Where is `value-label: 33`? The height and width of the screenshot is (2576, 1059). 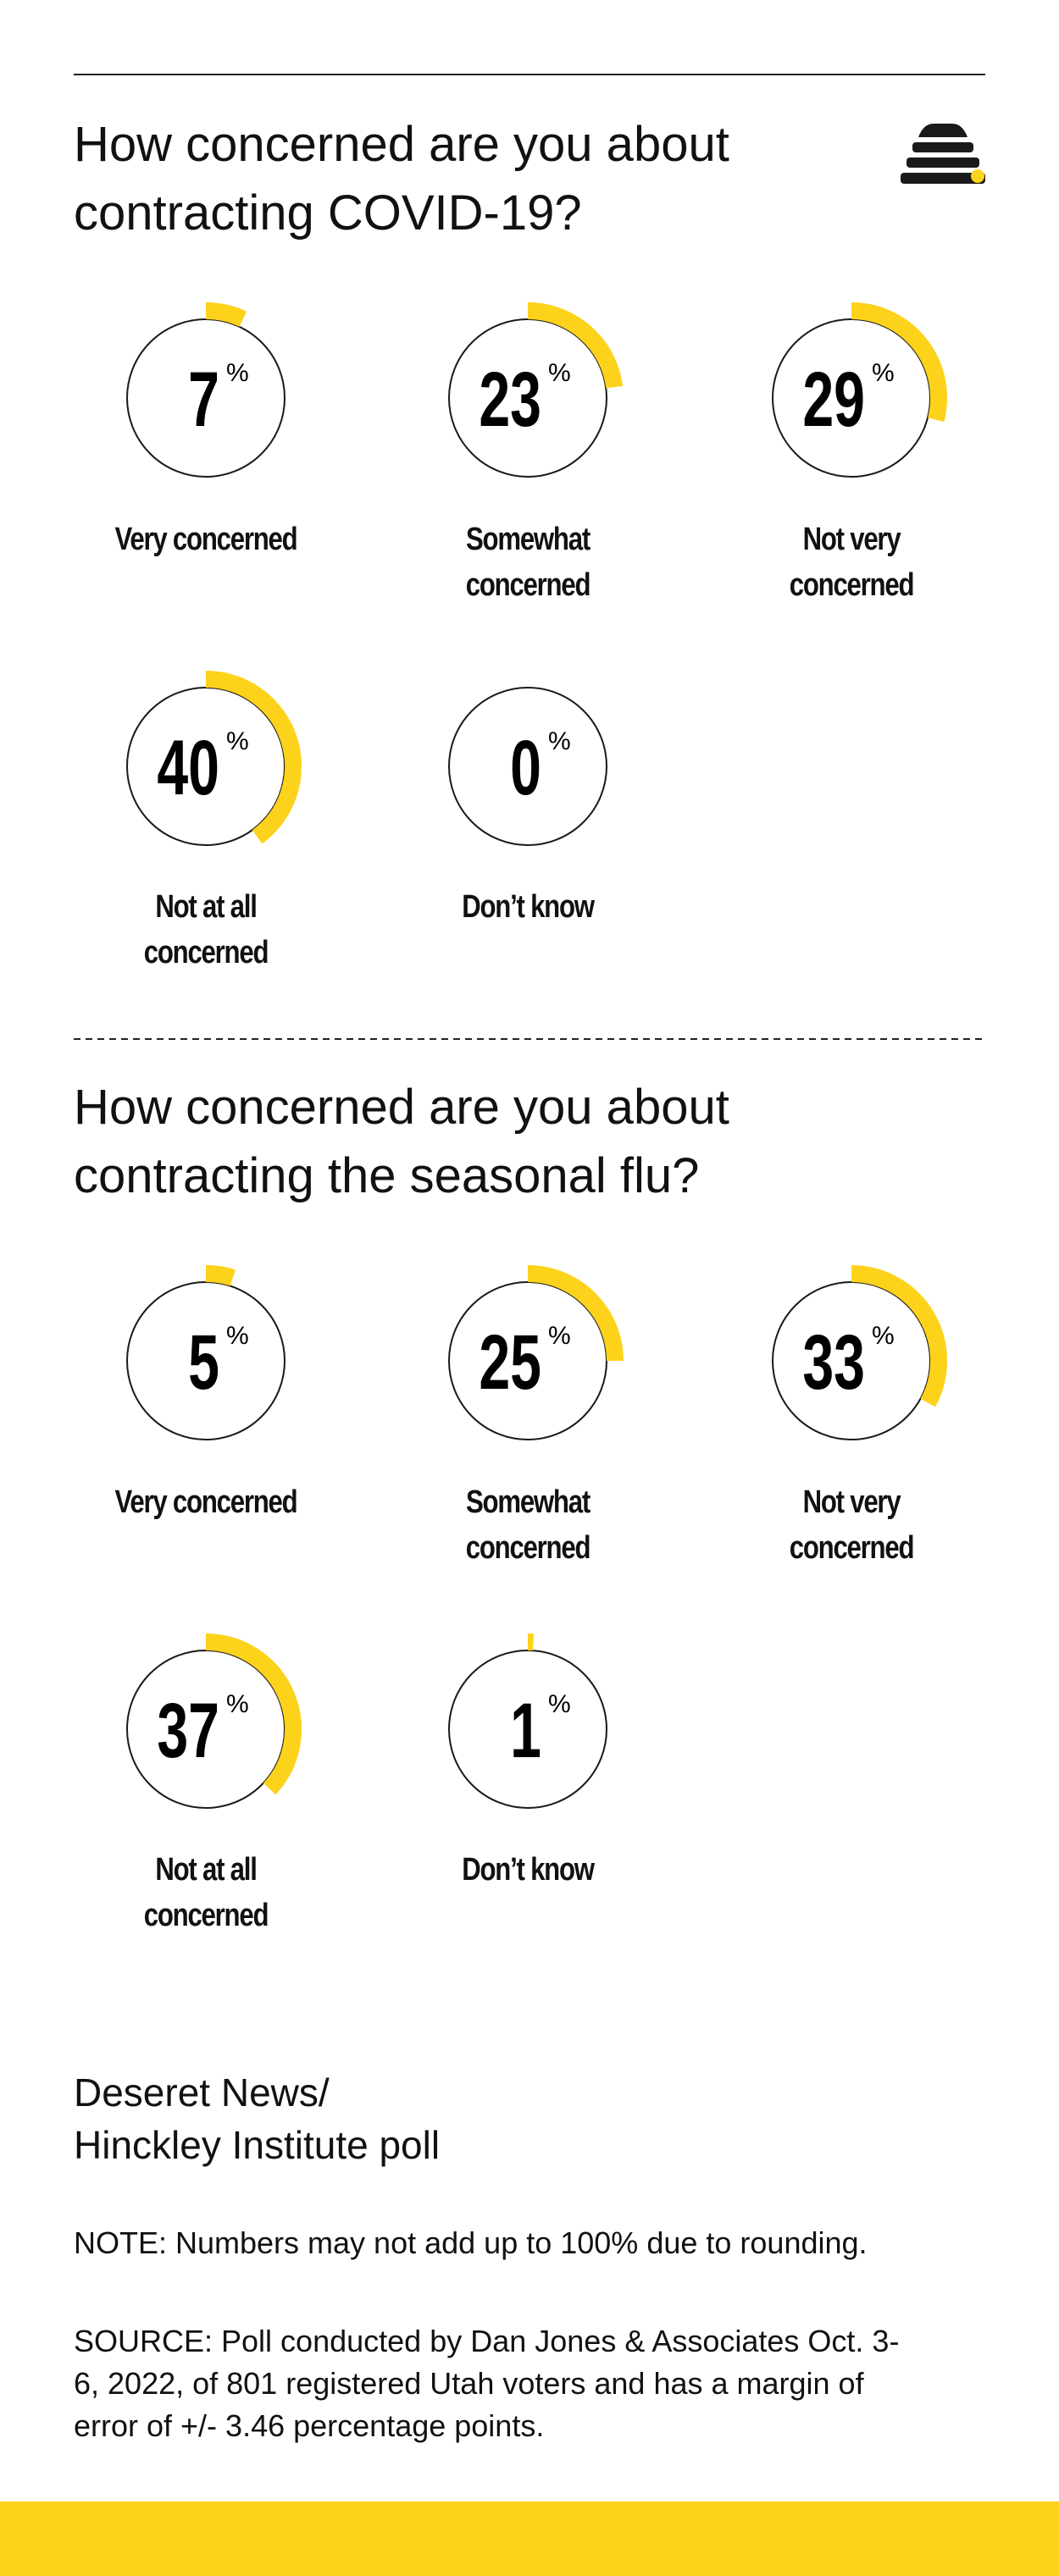 value-label: 33 is located at coordinates (833, 1362).